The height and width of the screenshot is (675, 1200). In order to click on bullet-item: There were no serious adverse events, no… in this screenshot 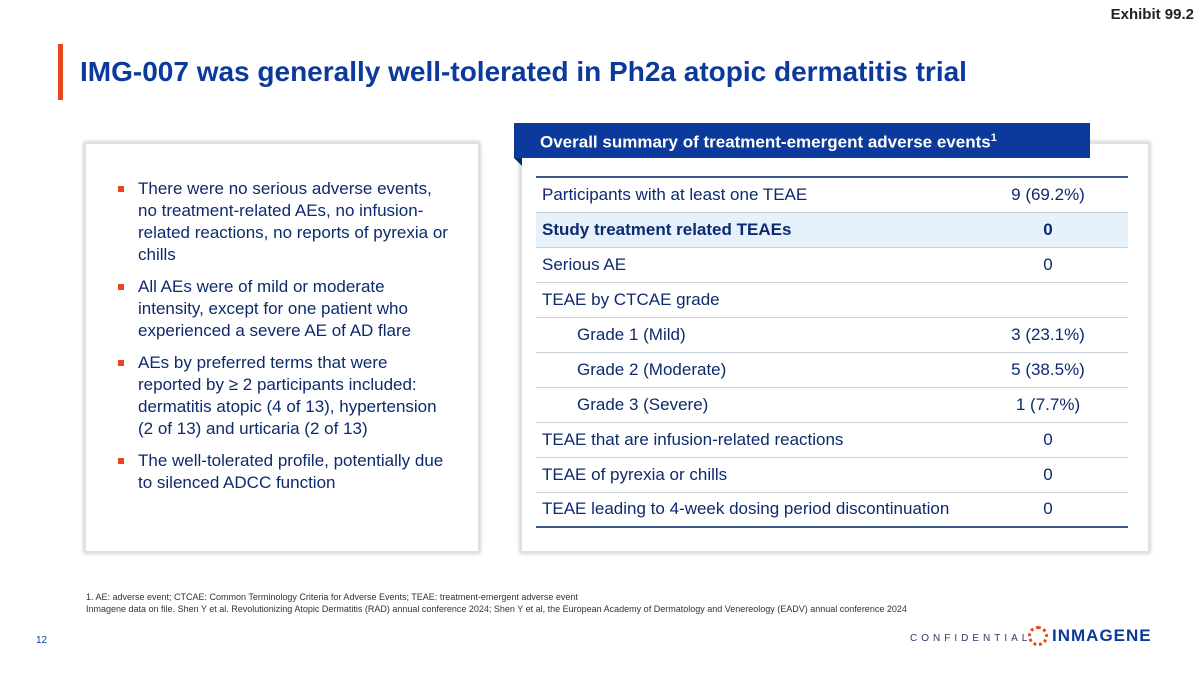, I will do `click(283, 221)`.